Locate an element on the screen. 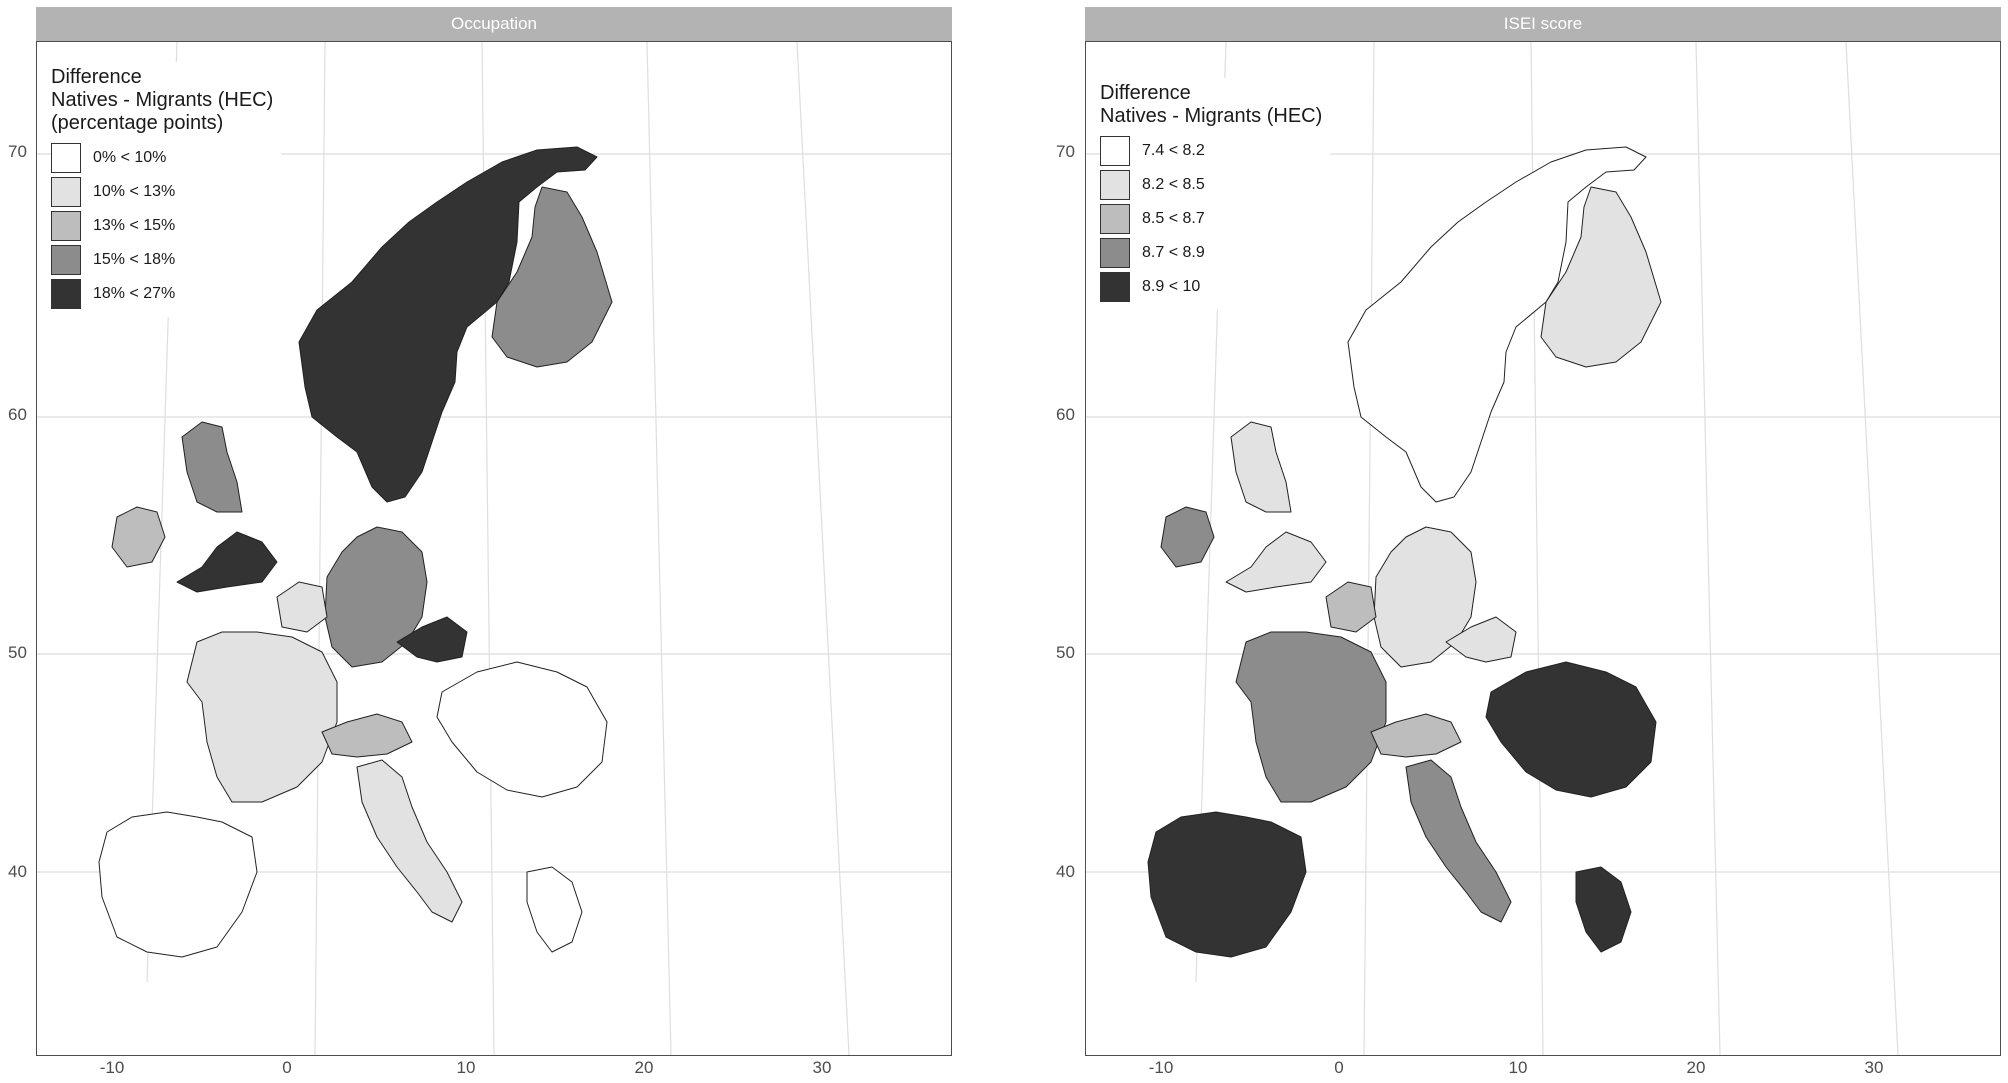 Image resolution: width=2008 pixels, height=1083 pixels. legend-label: 8.7 < 8.9 is located at coordinates (1173, 252).